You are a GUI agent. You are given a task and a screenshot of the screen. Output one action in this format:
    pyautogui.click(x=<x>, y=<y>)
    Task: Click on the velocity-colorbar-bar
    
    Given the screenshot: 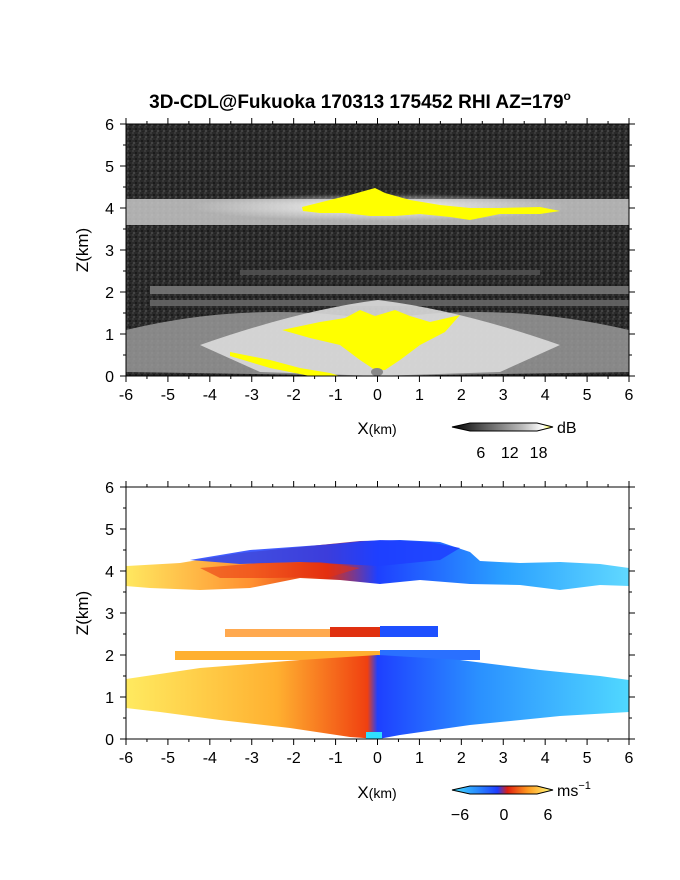 What is the action you would take?
    pyautogui.click(x=502, y=790)
    